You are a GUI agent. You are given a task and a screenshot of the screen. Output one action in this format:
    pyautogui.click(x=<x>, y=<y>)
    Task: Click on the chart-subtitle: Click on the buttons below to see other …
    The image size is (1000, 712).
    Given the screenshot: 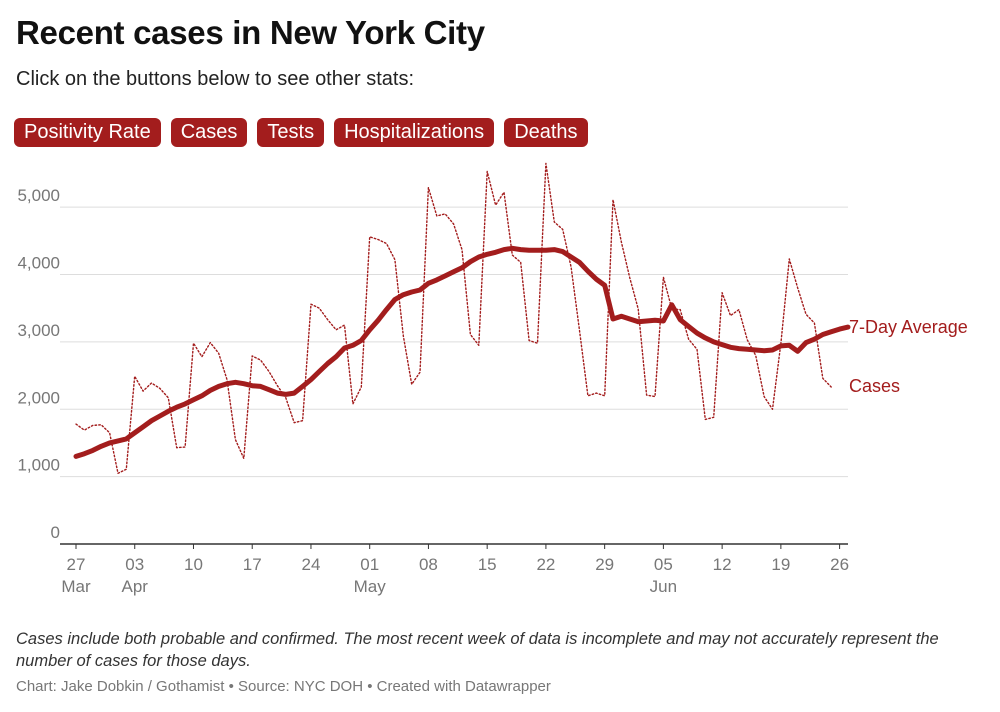 What is the action you would take?
    pyautogui.click(x=215, y=79)
    